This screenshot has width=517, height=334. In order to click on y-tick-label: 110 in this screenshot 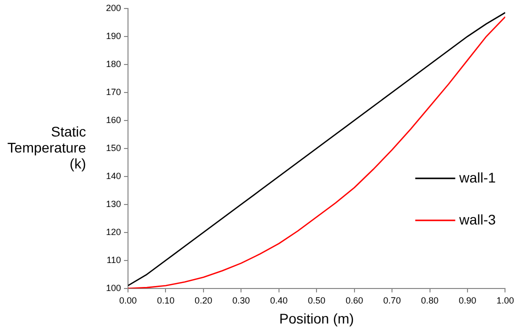, I will do `click(113, 259)`.